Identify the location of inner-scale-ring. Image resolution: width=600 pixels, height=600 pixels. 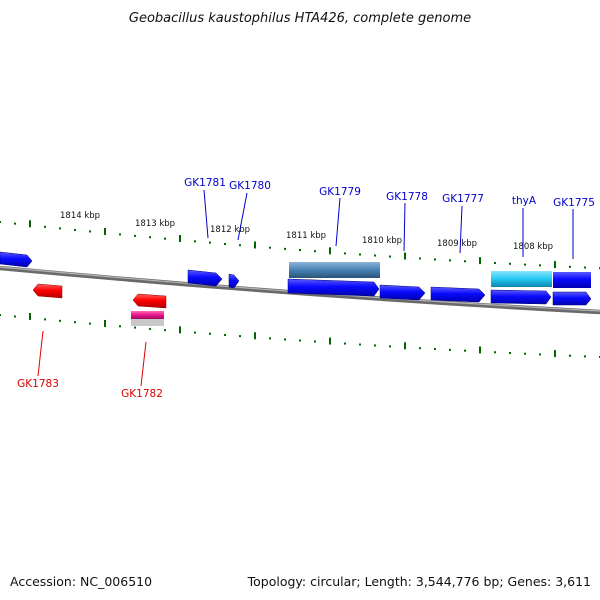
(300, 335).